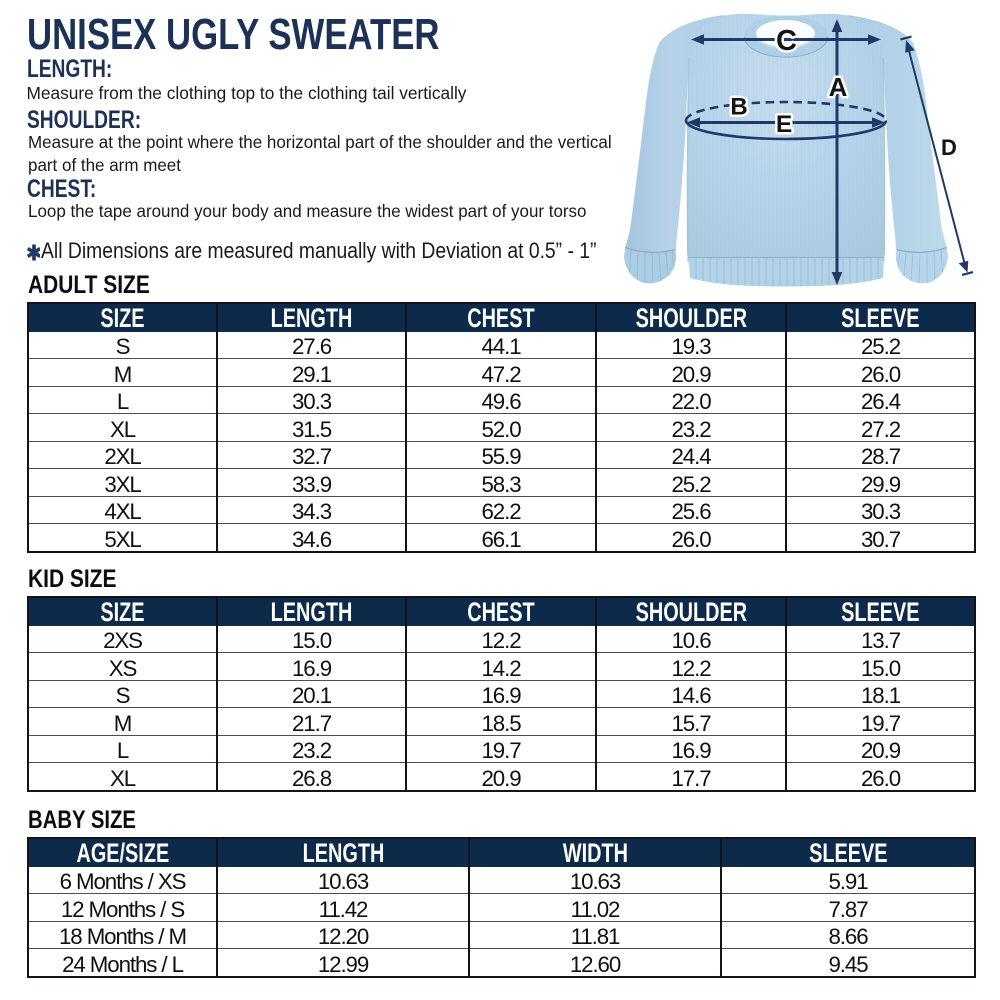  I want to click on svg-text: C, so click(786, 41).